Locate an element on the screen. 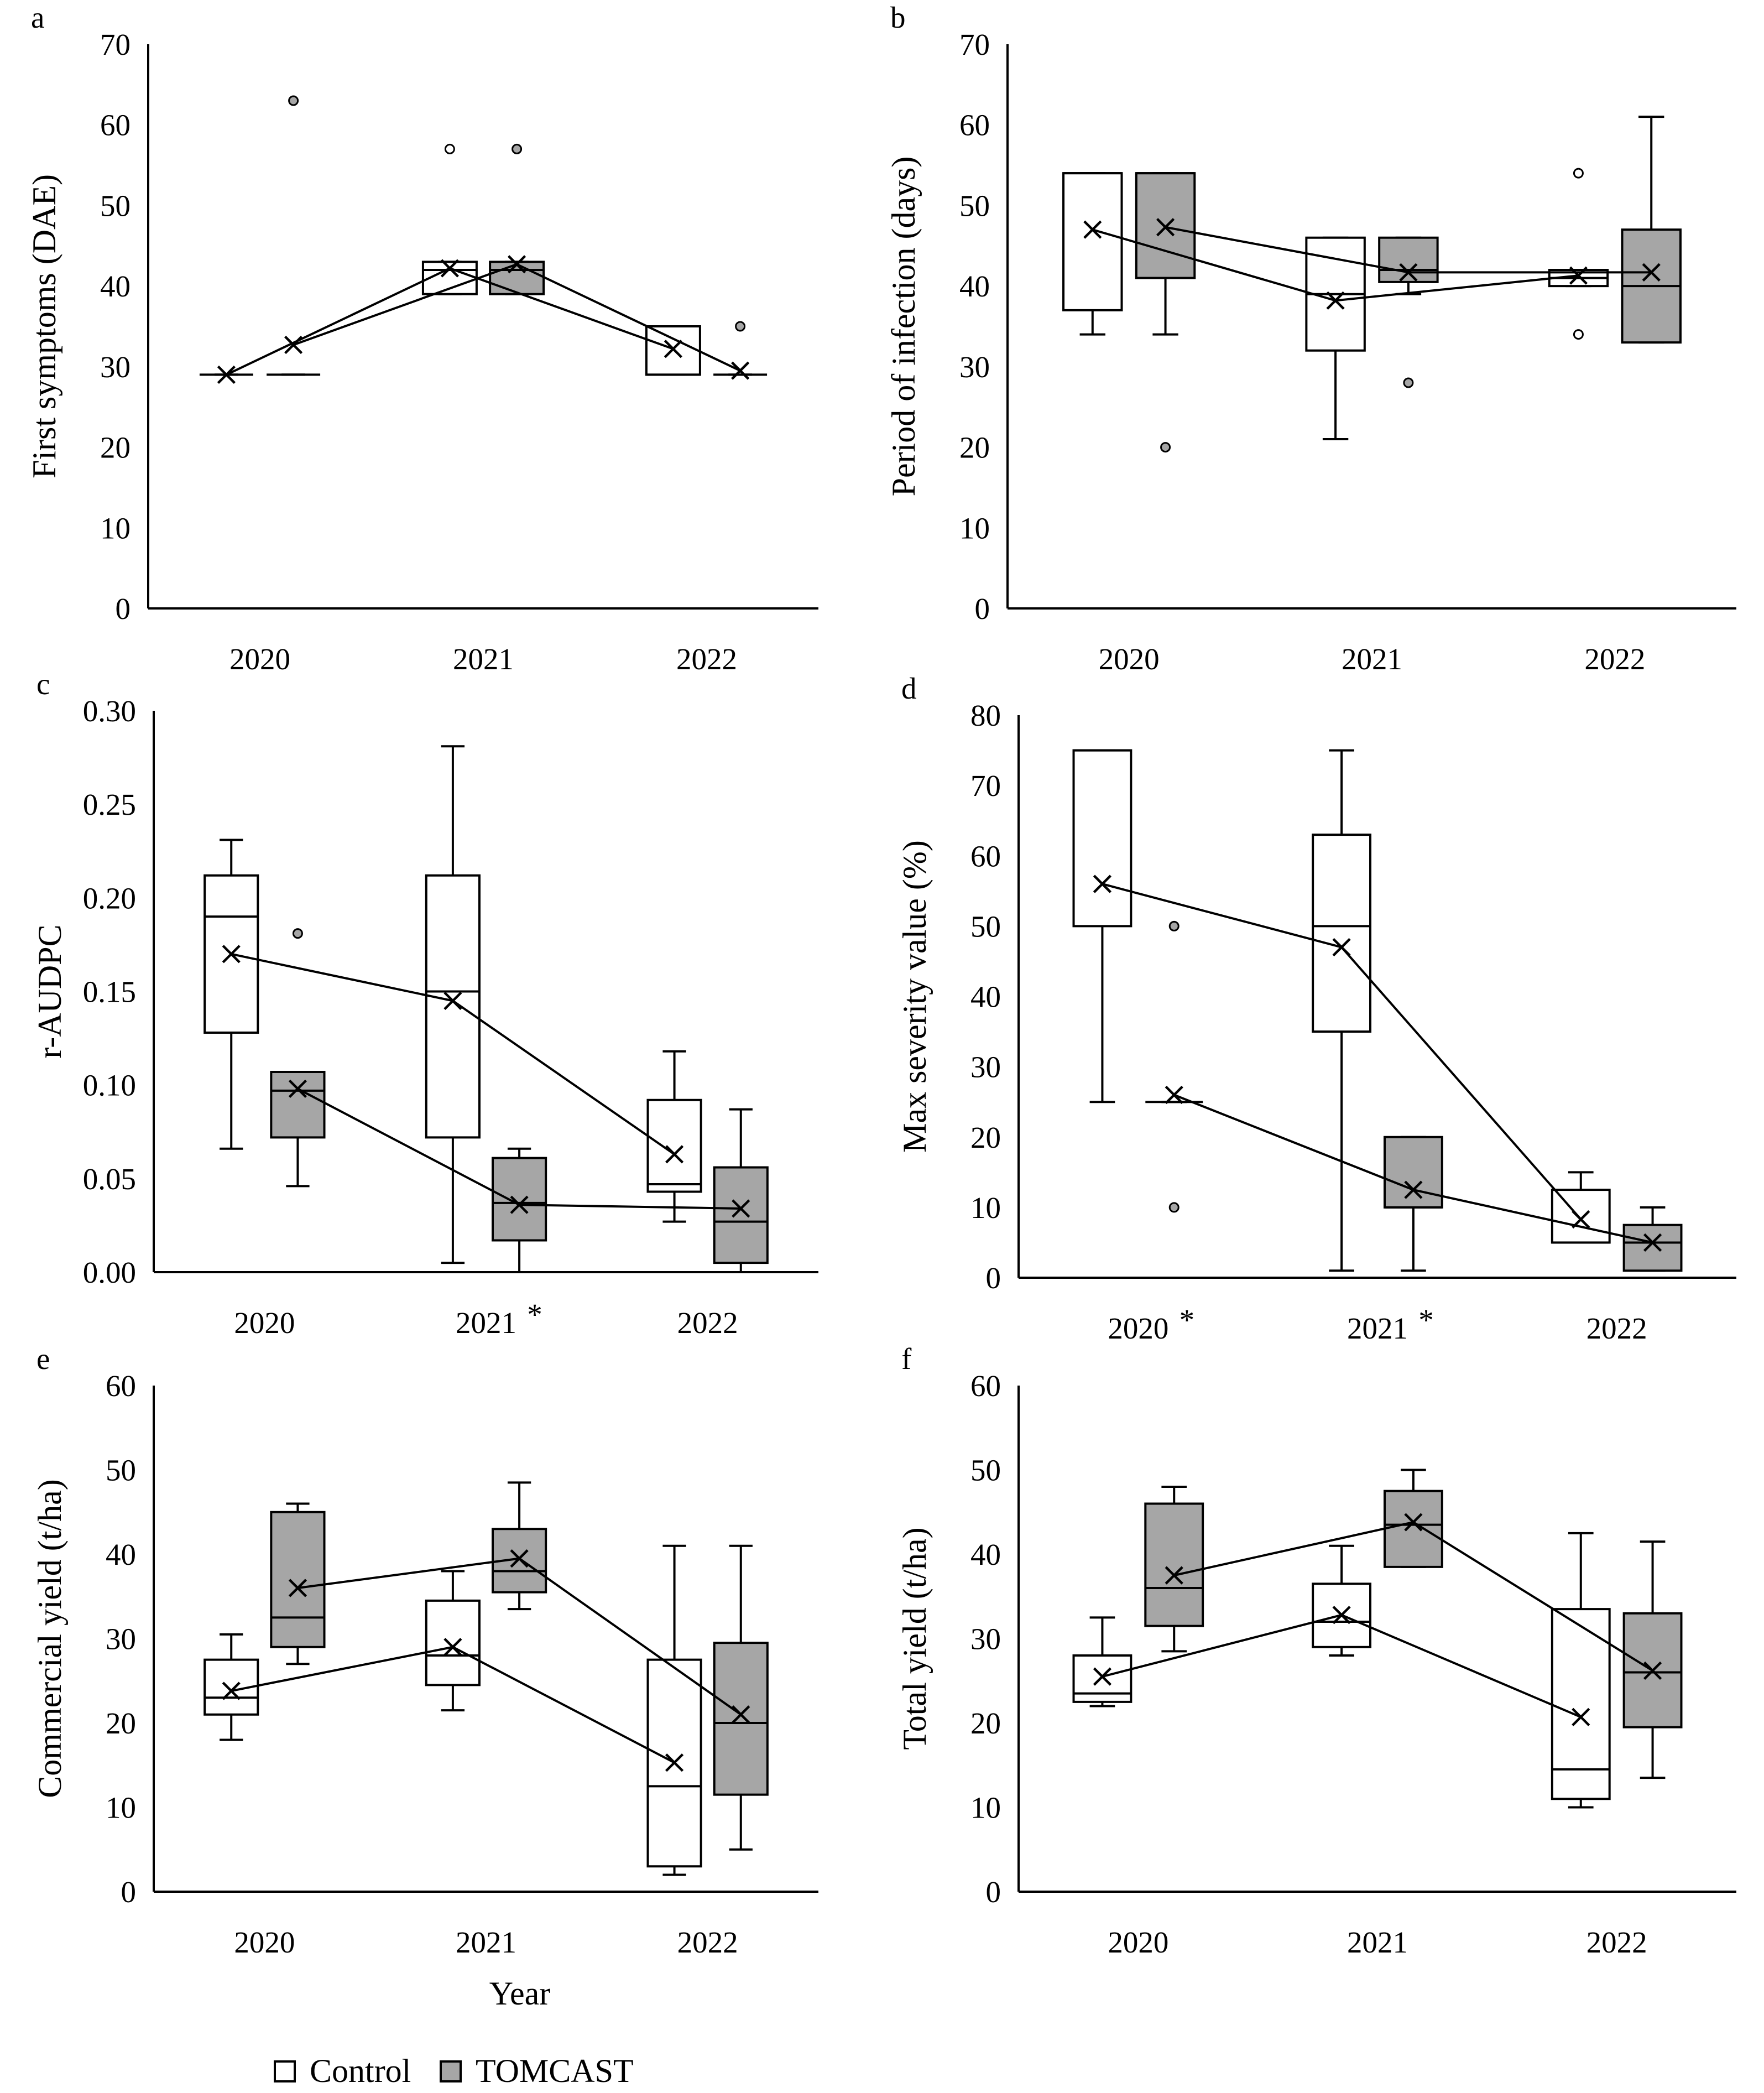 The width and height of the screenshot is (1764, 2093). y-tick-label: 20 is located at coordinates (121, 1723).